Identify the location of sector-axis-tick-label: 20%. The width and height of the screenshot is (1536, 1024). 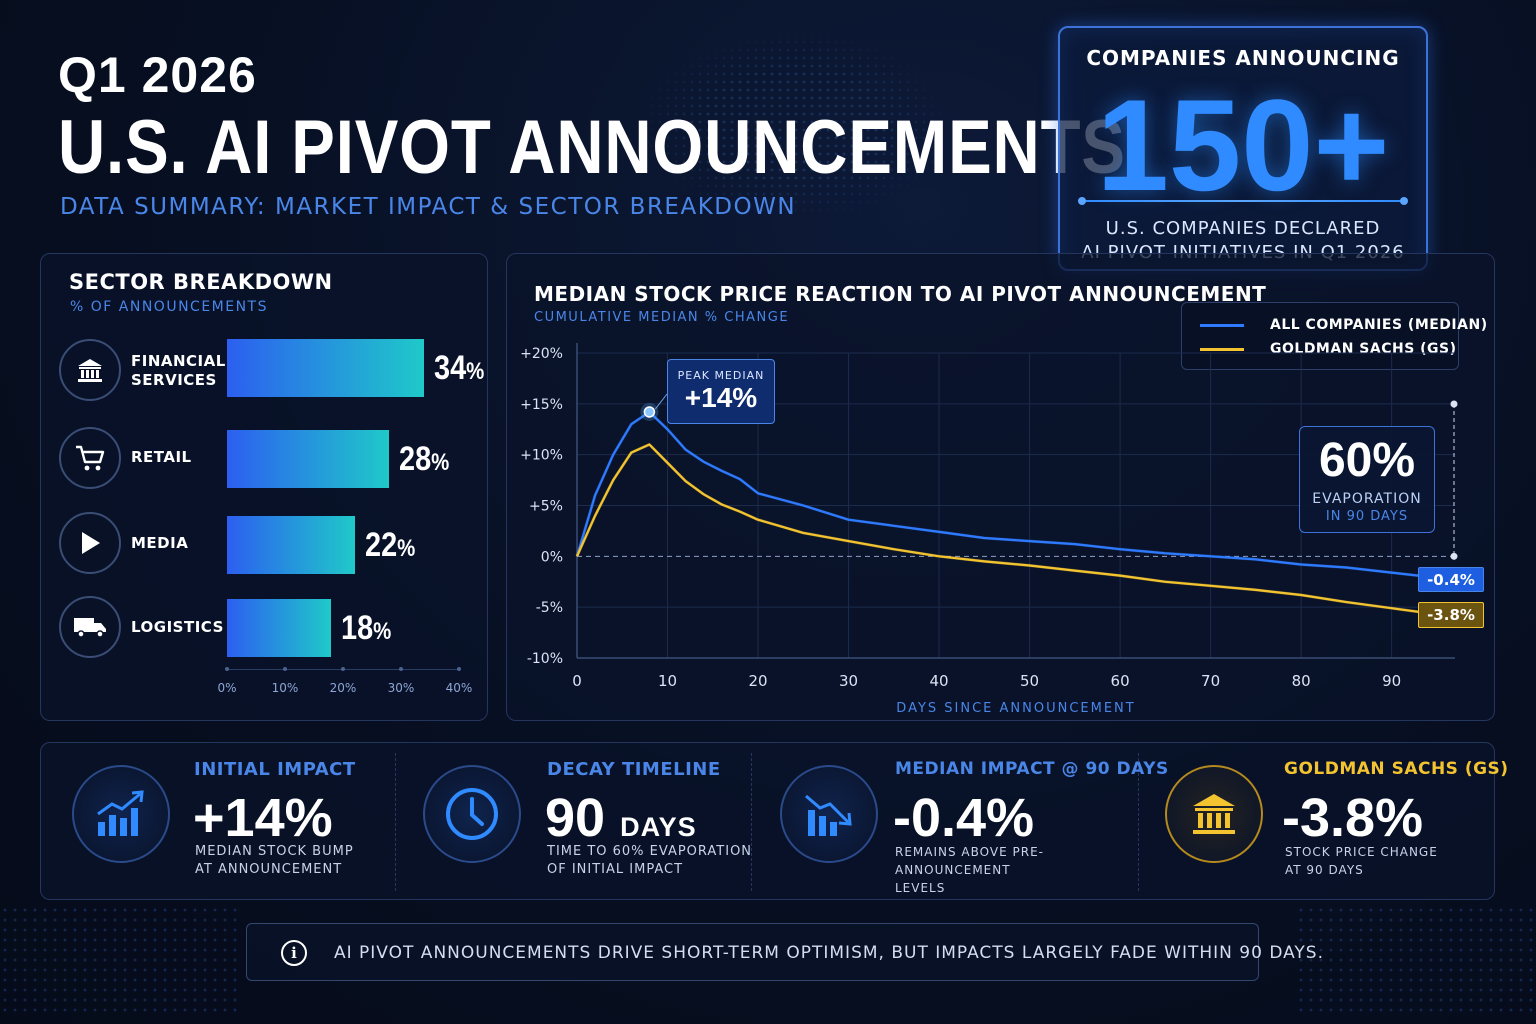
(343, 688).